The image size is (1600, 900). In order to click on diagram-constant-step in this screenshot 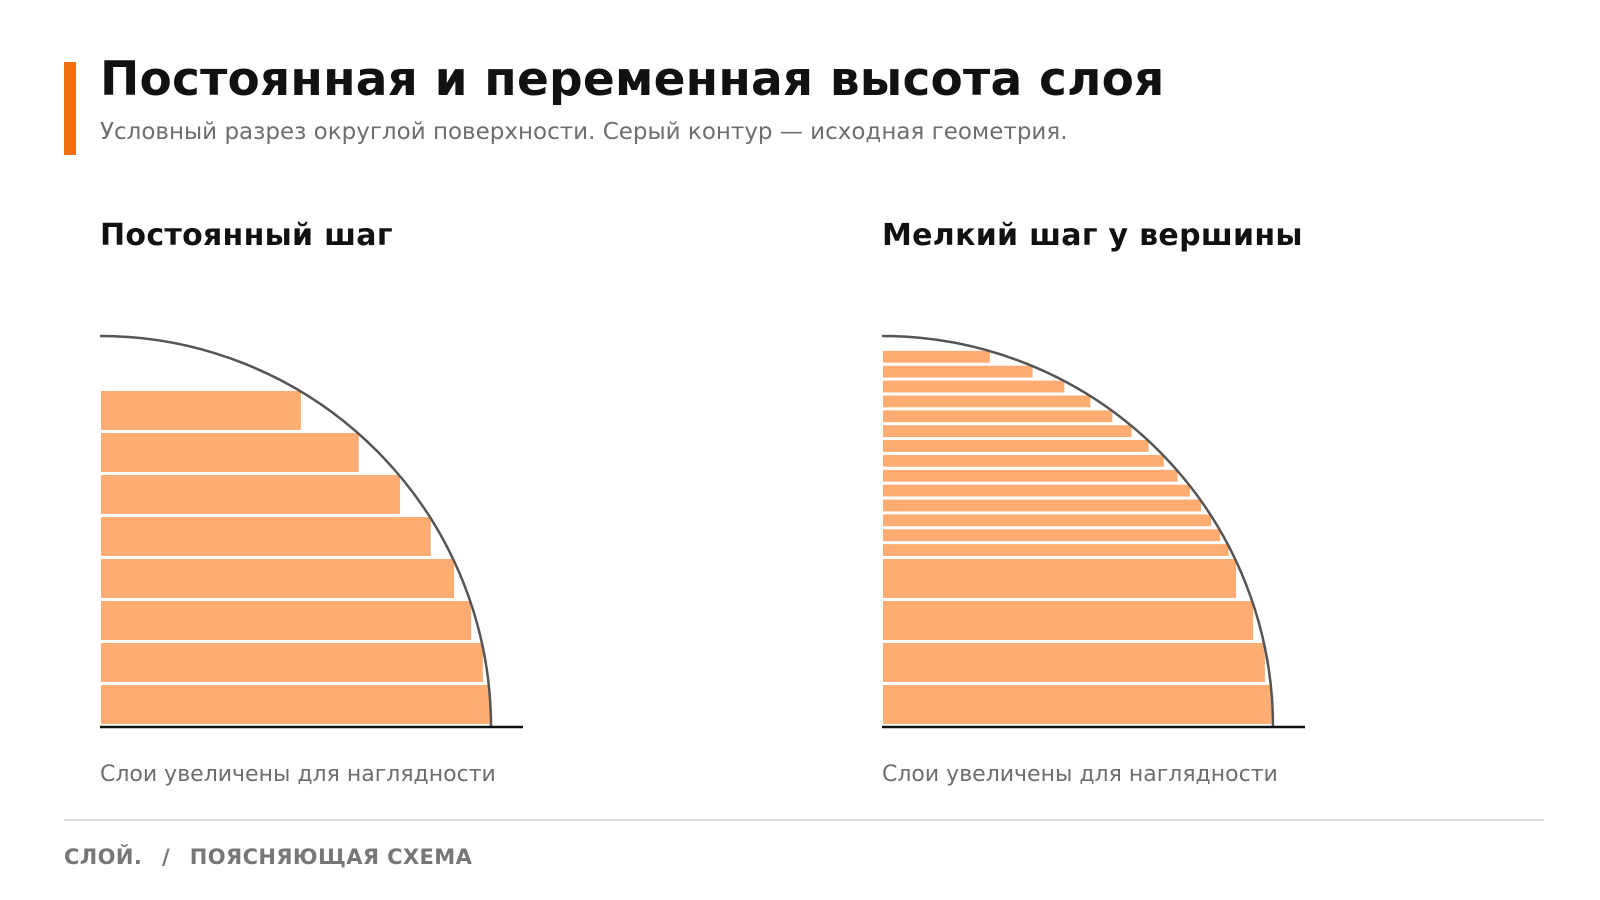, I will do `click(311, 531)`.